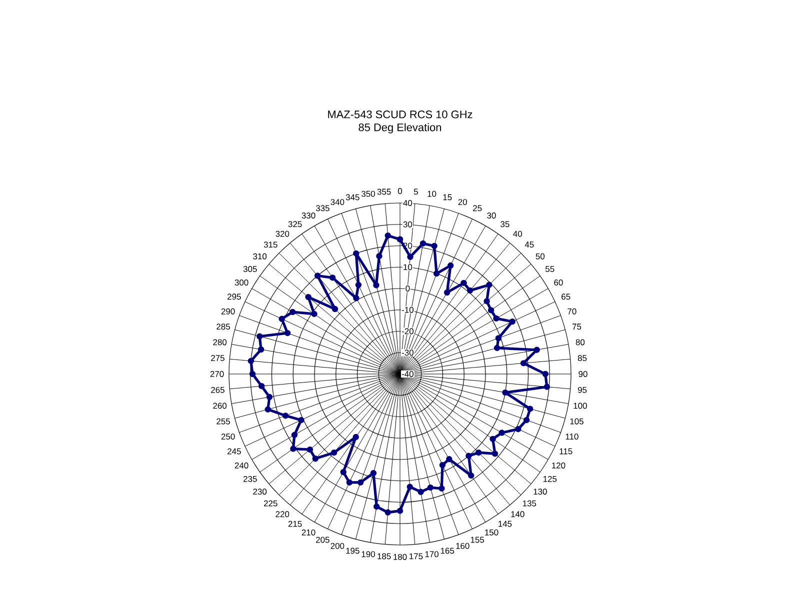  What do you see at coordinates (241, 465) in the screenshot?
I see `spoke-label: 240` at bounding box center [241, 465].